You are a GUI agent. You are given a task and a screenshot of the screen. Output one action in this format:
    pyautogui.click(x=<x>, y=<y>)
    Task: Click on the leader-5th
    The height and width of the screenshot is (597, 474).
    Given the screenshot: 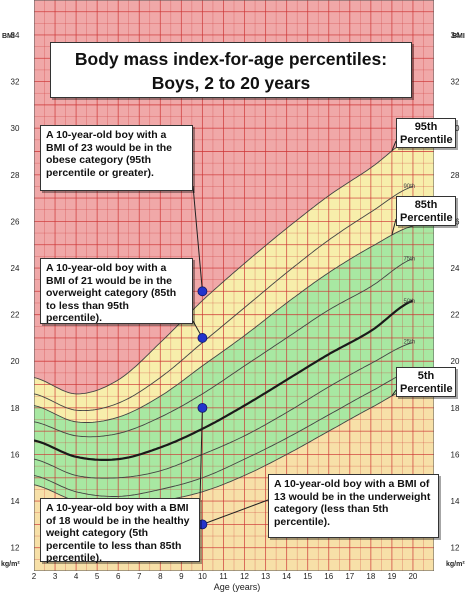 What is the action you would take?
    pyautogui.click(x=394, y=393)
    